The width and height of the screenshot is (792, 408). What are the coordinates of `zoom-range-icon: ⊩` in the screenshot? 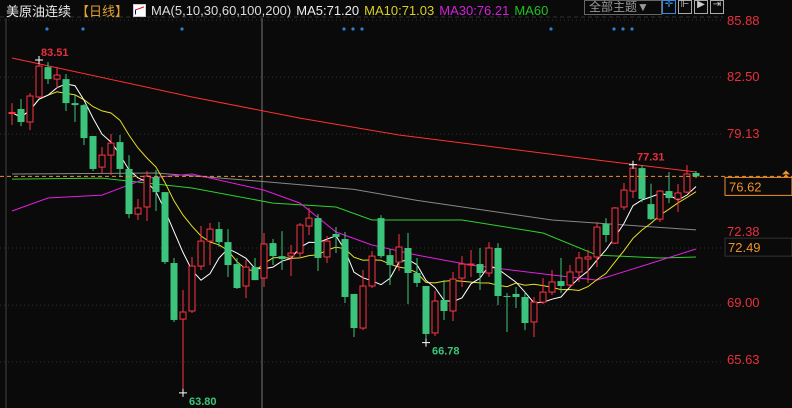 It's located at (685, 7).